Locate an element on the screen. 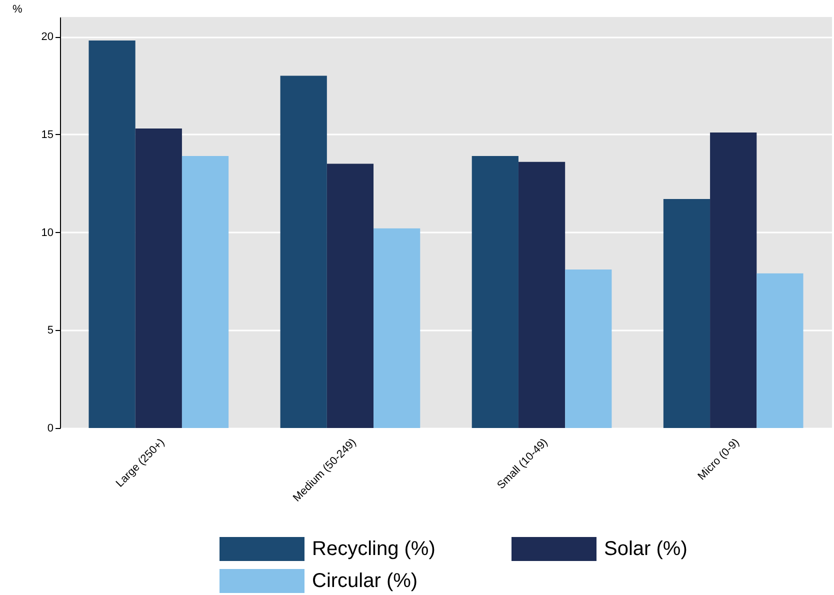 The image size is (834, 595). y-tick-label: 10 is located at coordinates (47, 232).